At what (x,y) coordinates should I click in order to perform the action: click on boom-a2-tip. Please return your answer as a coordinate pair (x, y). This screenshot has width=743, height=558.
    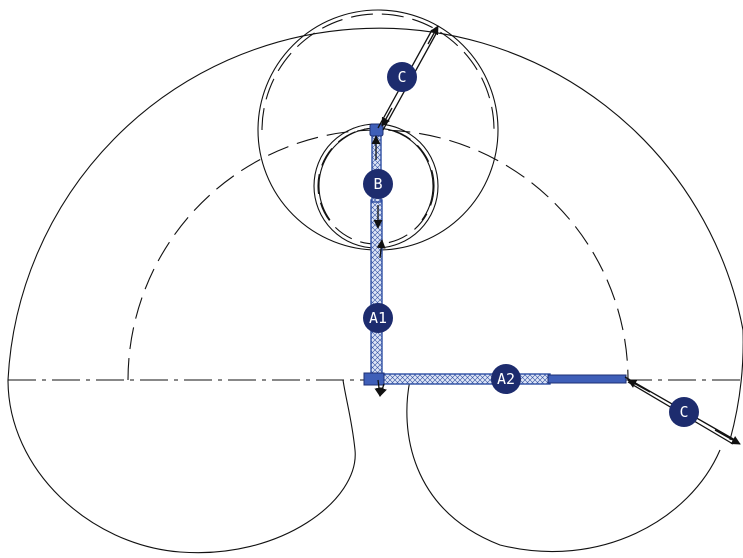
    Looking at the image, I should click on (587, 379).